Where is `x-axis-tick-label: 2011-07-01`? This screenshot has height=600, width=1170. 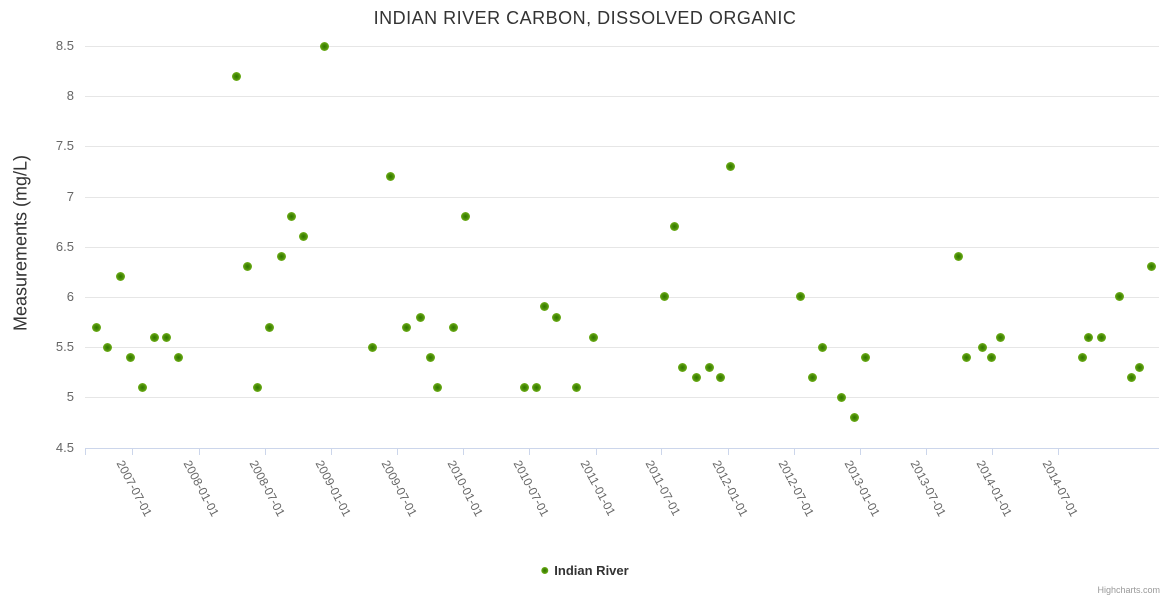
x-axis-tick-label: 2011-07-01 is located at coordinates (663, 487).